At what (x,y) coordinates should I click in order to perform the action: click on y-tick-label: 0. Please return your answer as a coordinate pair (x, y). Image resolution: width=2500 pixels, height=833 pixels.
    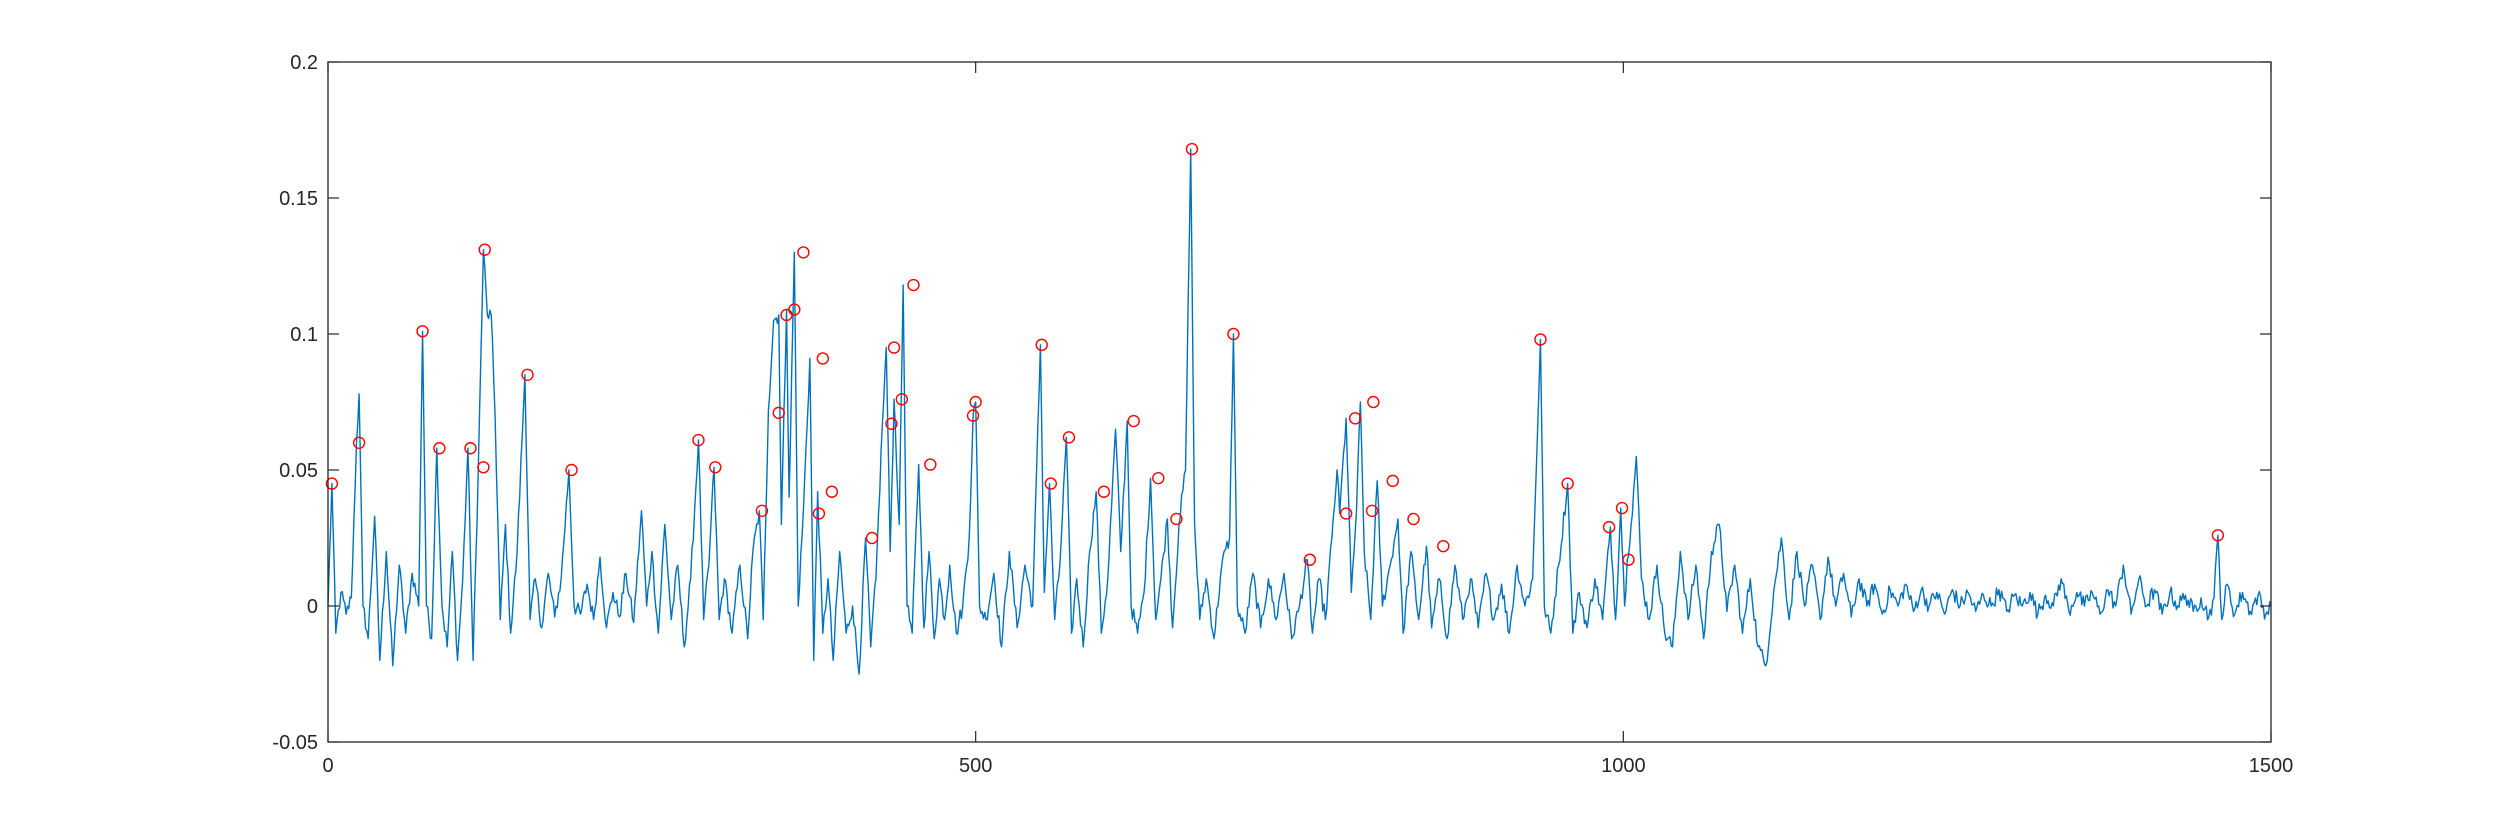
    Looking at the image, I should click on (312, 607).